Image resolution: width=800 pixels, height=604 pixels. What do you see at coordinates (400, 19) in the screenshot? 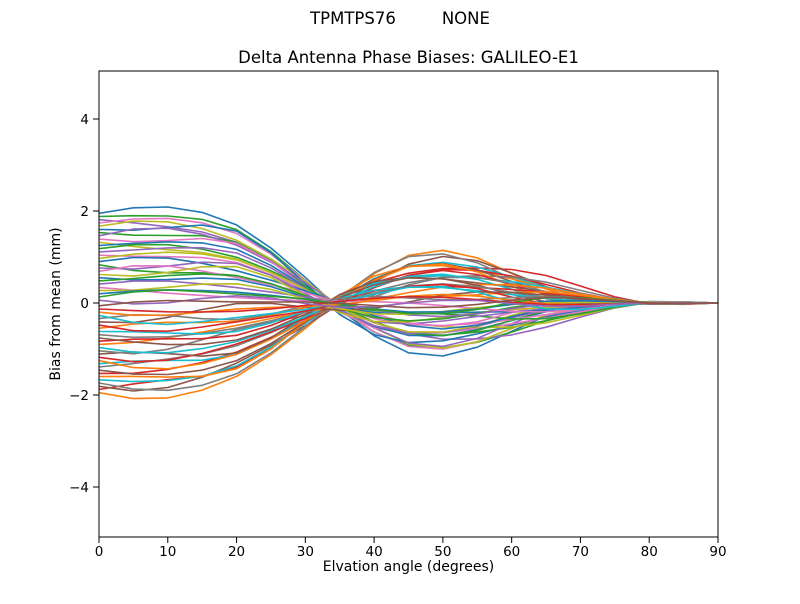
I see `figure-suptitle: TPMTPS76 NONE` at bounding box center [400, 19].